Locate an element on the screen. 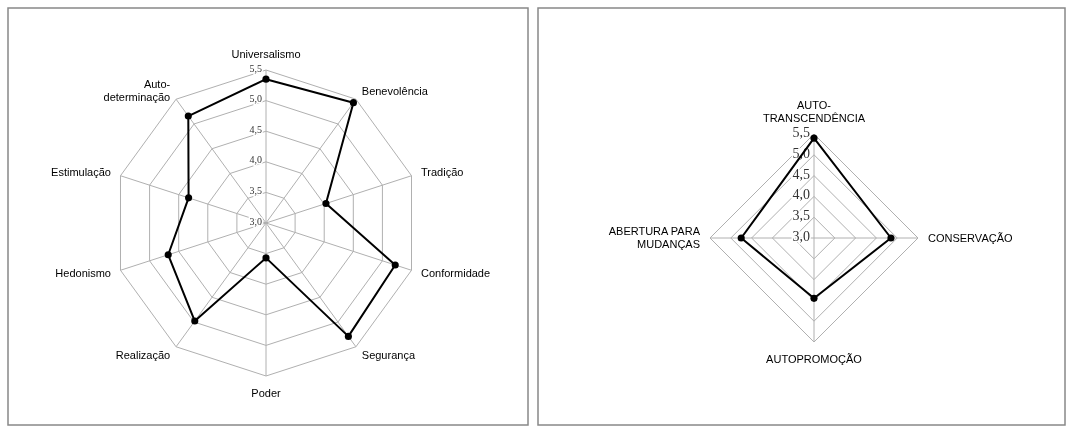 This screenshot has width=1071, height=432. spoke-label: Realização is located at coordinates (143, 354).